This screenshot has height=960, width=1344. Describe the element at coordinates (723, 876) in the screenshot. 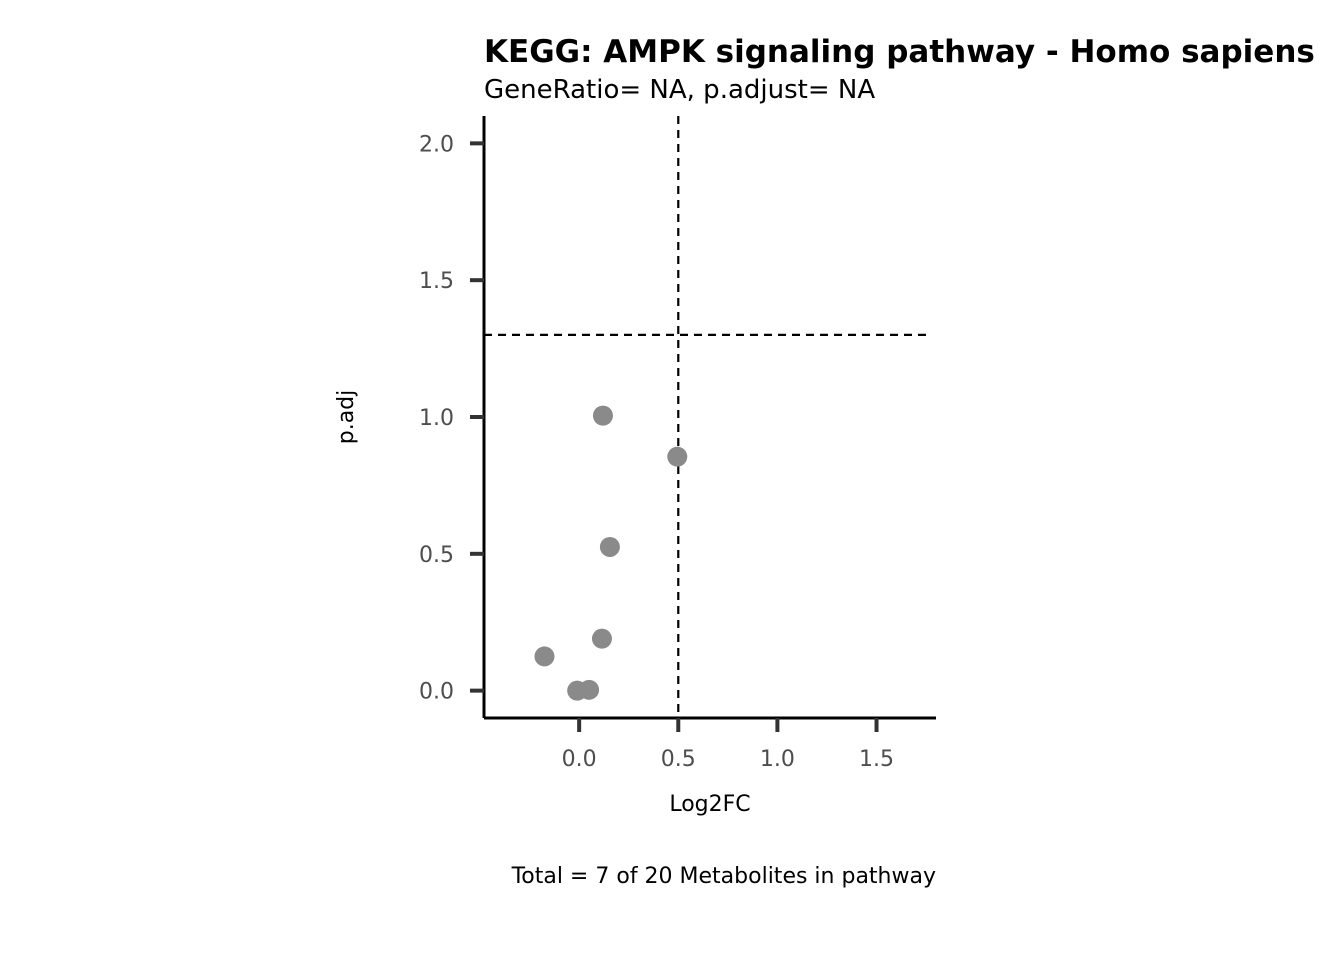

I see `chart-caption: Total = 7 of 20 Metabolites in pathway` at that location.